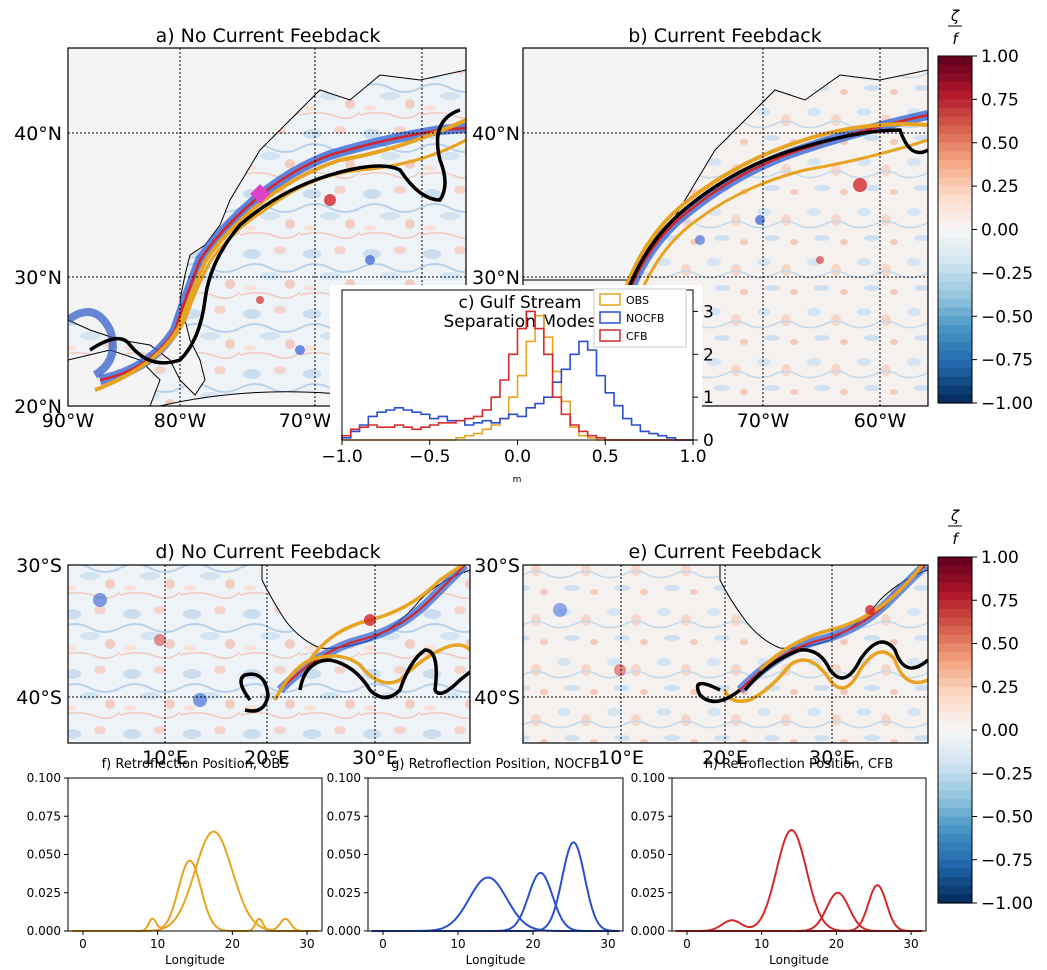 Image resolution: width=1047 pixels, height=970 pixels. What do you see at coordinates (648, 778) in the screenshot?
I see `density-plot-h-ytick-label: 0.100` at bounding box center [648, 778].